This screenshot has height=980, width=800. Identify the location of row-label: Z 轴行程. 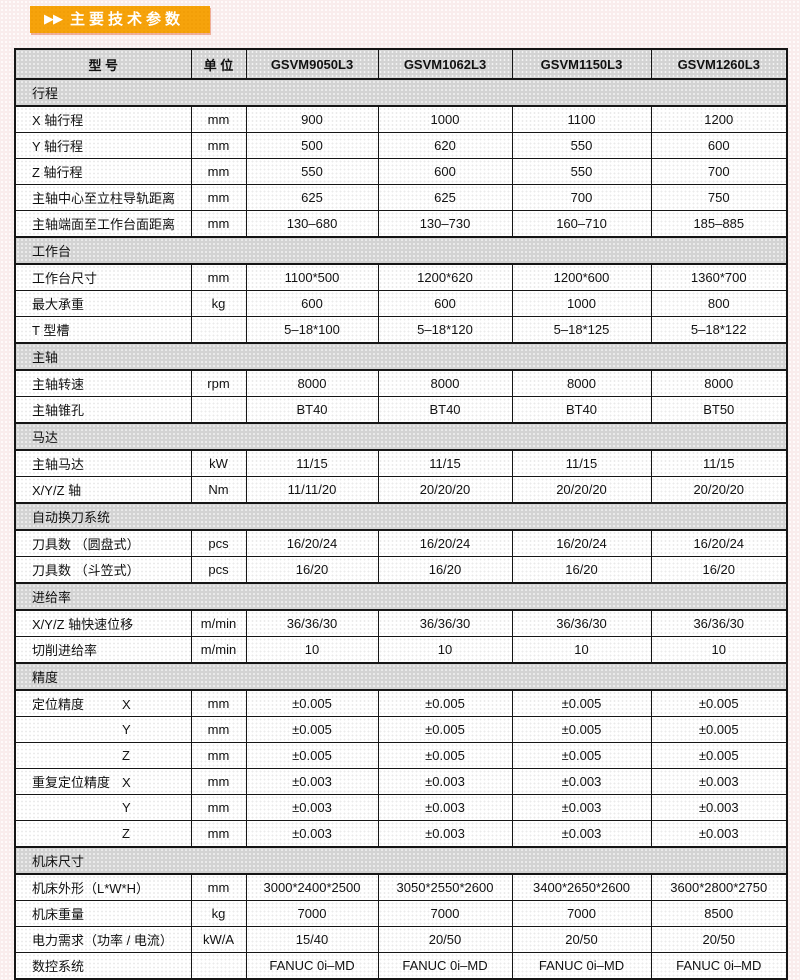
(103, 171).